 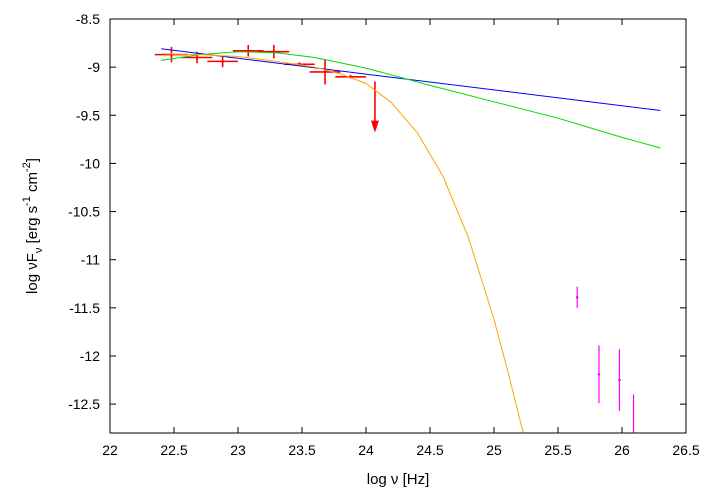 I want to click on x-tick-label: 25, so click(x=494, y=450).